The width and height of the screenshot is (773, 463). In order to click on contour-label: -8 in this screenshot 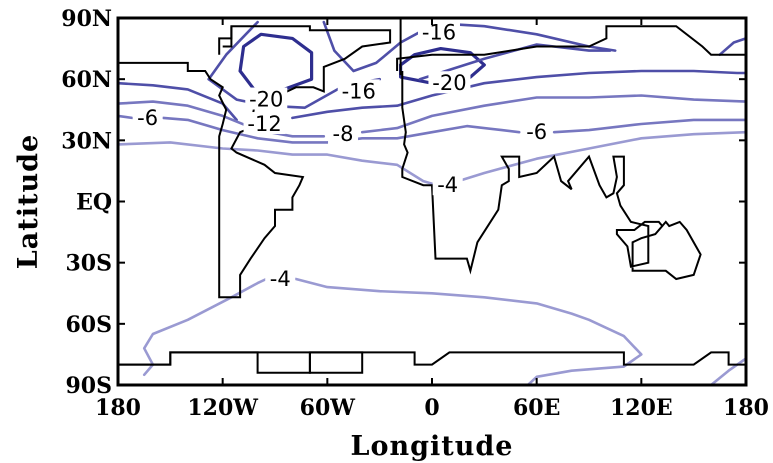, I will do `click(343, 134)`.